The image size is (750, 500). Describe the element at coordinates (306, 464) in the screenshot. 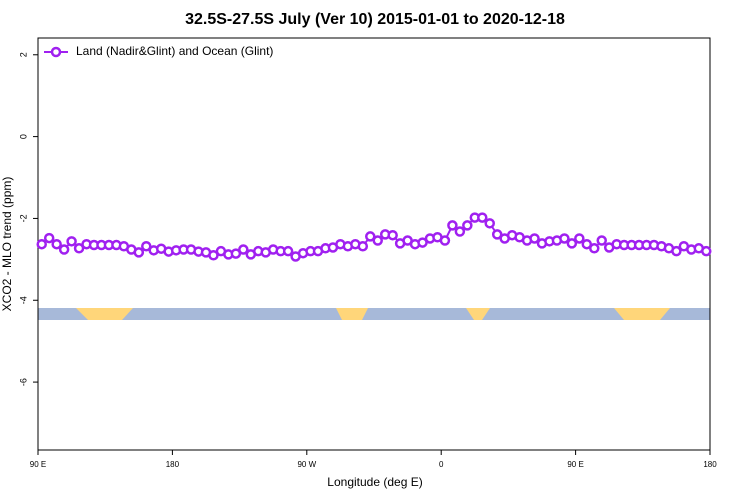

I see `x-tick-label: 90 W` at that location.